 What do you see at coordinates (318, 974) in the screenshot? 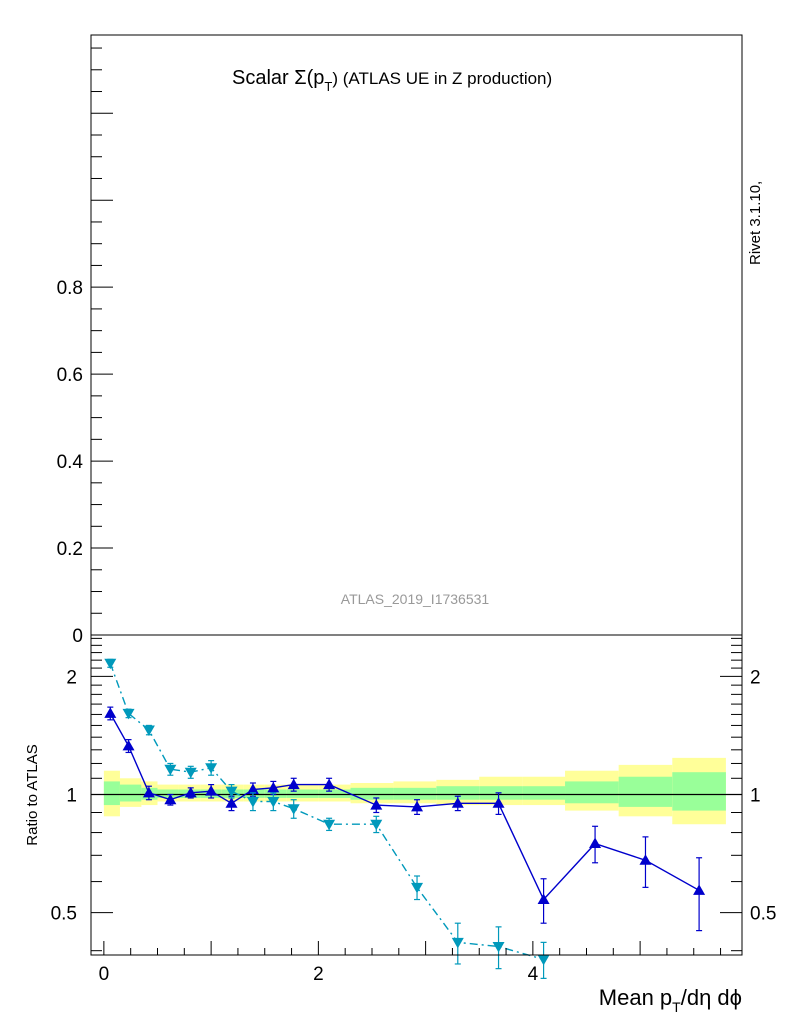
I see `x-tick-label: 2` at bounding box center [318, 974].